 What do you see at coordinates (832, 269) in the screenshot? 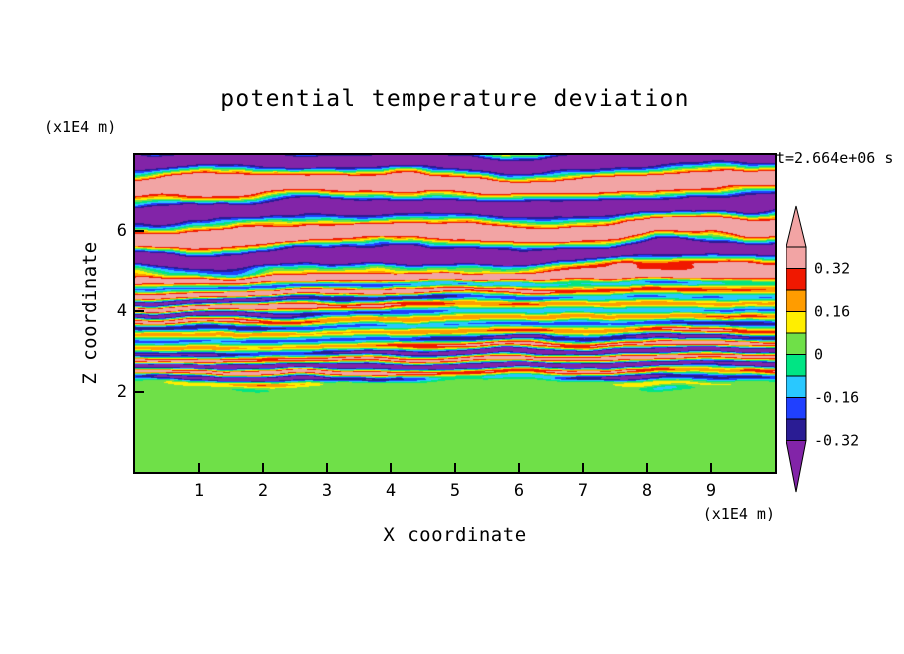
I see `colorbar-tick-label: 0.32` at bounding box center [832, 269].